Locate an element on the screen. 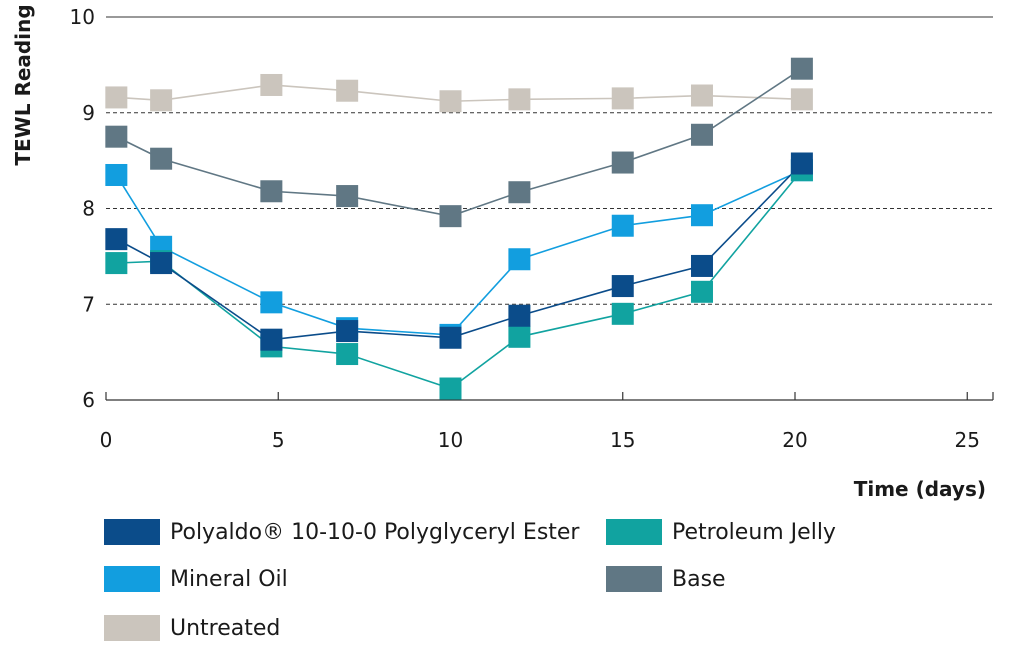  legend-item-untreated: Untreated is located at coordinates (192, 628).